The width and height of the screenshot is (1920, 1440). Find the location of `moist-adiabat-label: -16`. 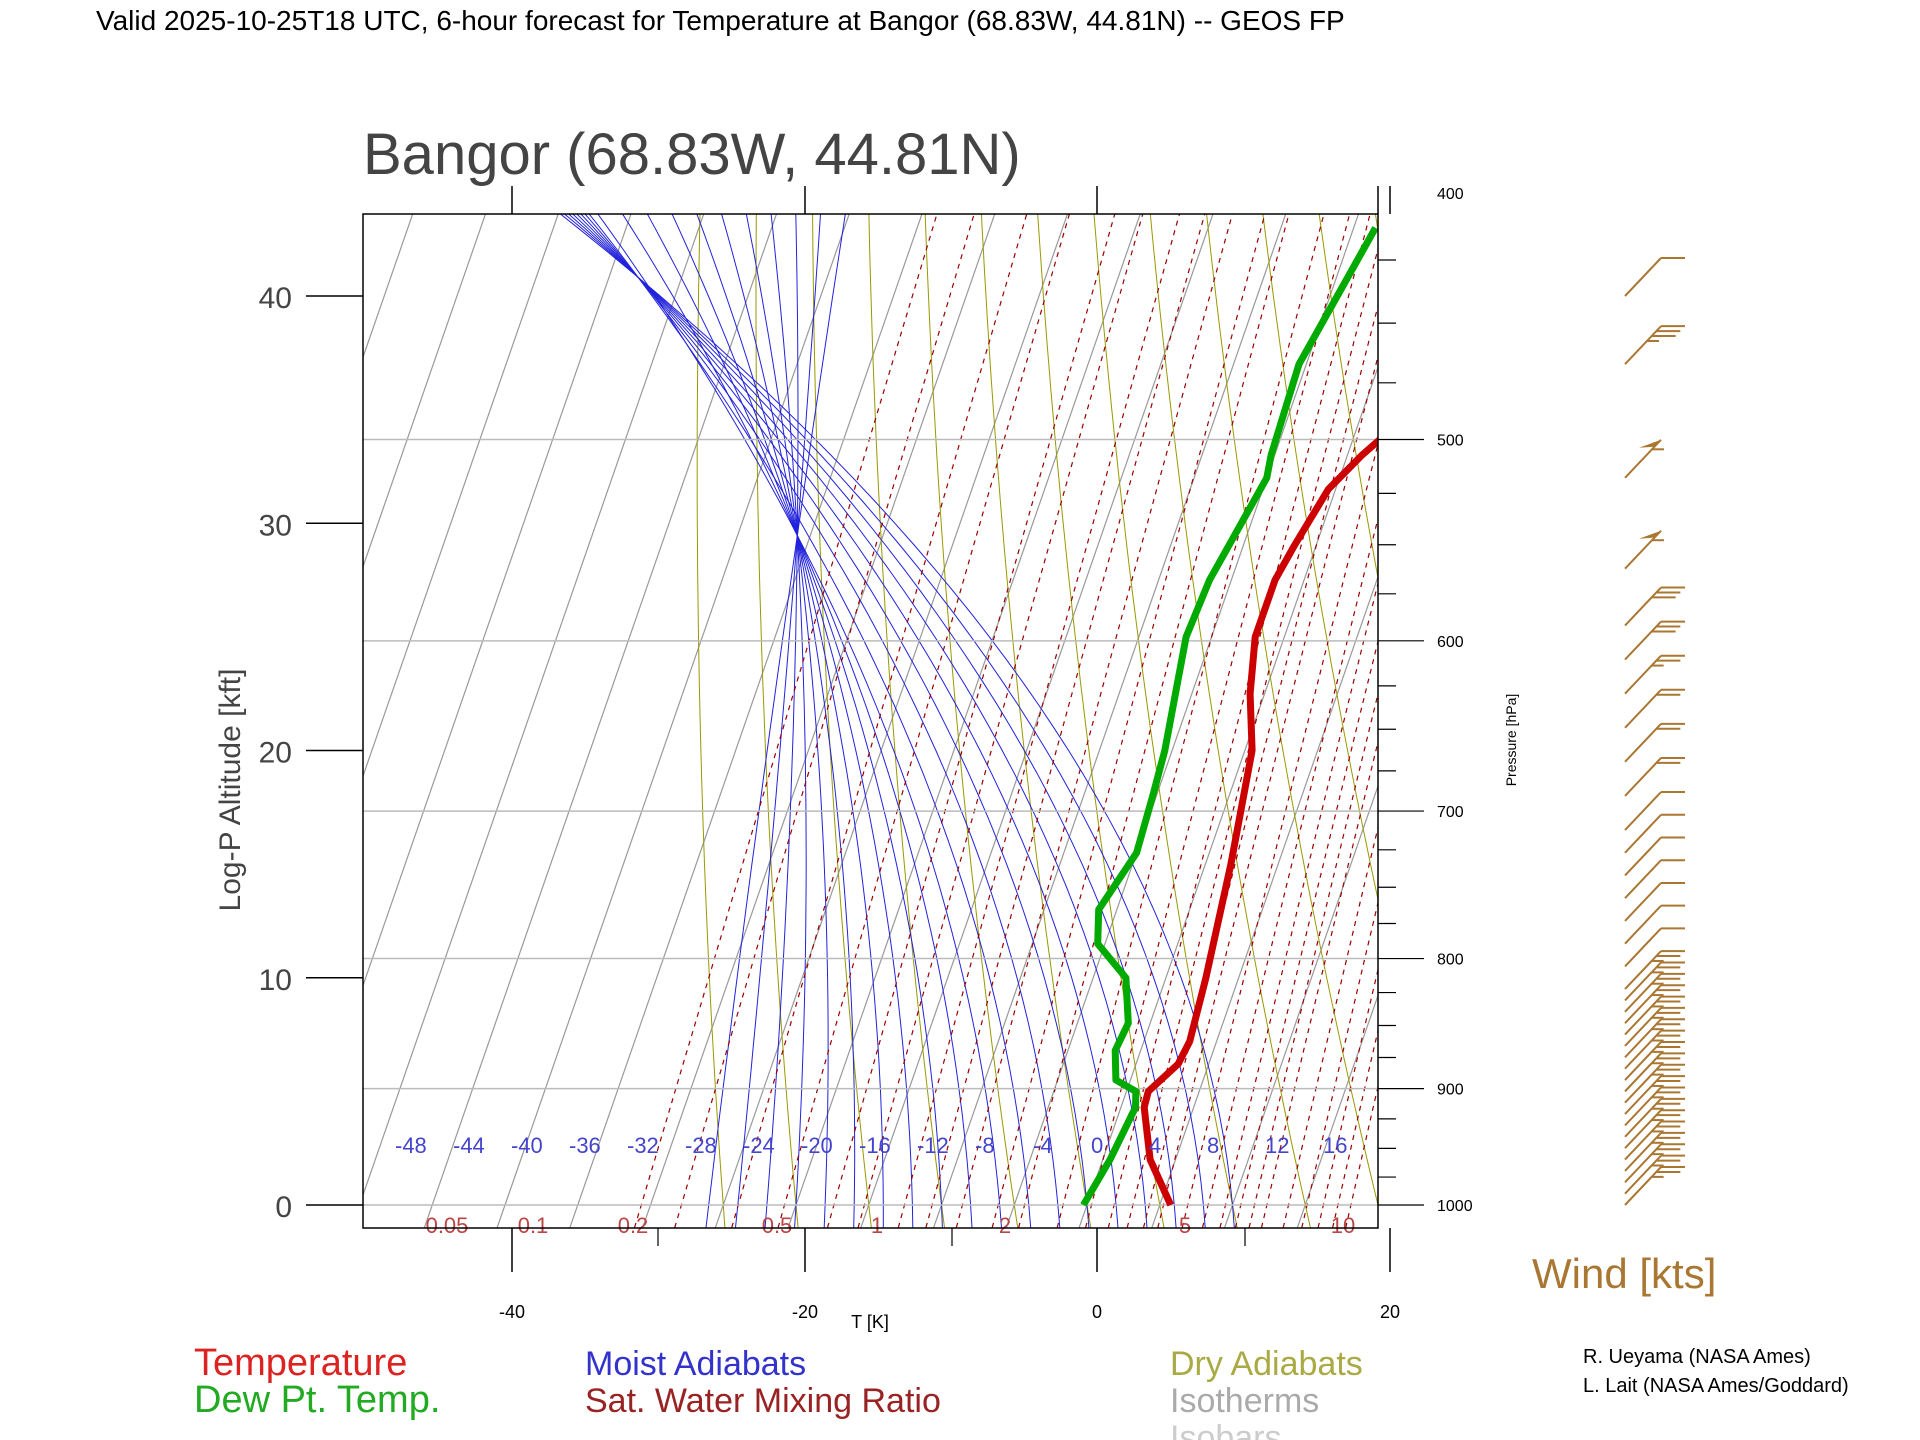

moist-adiabat-label: -16 is located at coordinates (875, 1145).